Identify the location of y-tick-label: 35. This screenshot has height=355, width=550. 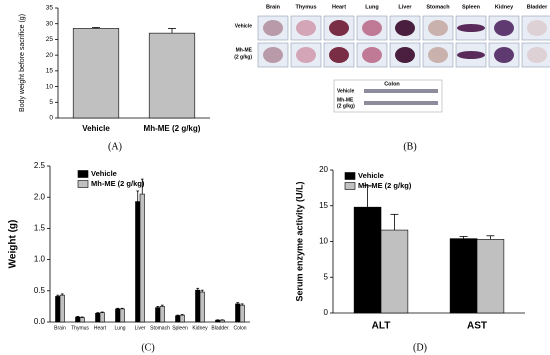
(50, 8).